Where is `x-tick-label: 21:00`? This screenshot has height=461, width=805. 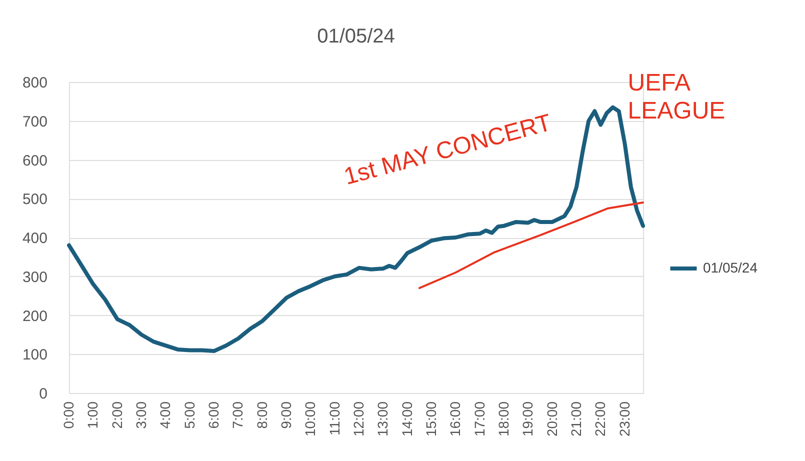 x-tick-label: 21:00 is located at coordinates (576, 419).